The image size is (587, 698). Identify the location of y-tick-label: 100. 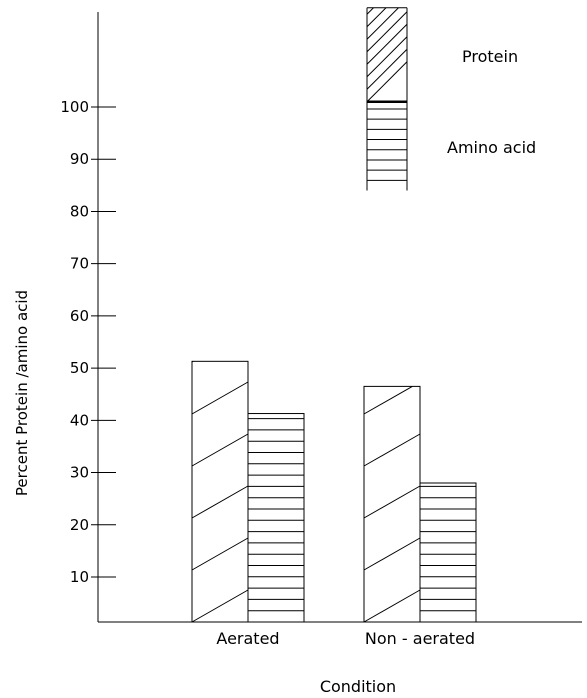
(74, 107).